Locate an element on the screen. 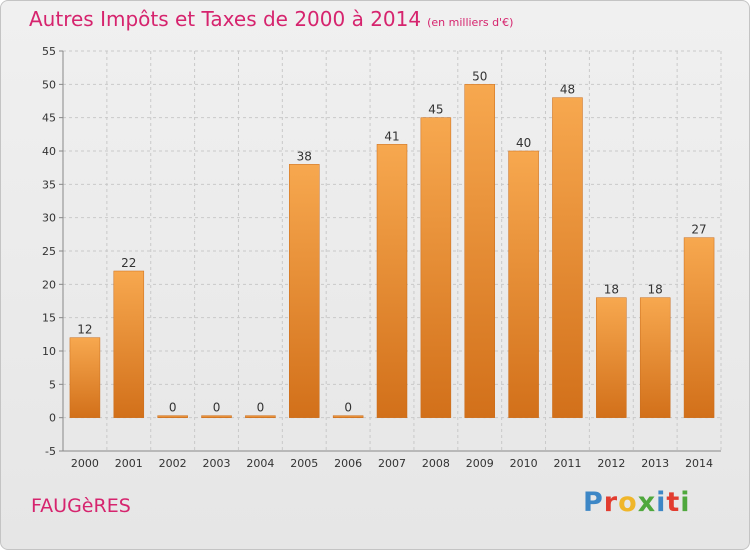 Image resolution: width=750 pixels, height=550 pixels. x-tick-label-2004: 2004 is located at coordinates (260, 463).